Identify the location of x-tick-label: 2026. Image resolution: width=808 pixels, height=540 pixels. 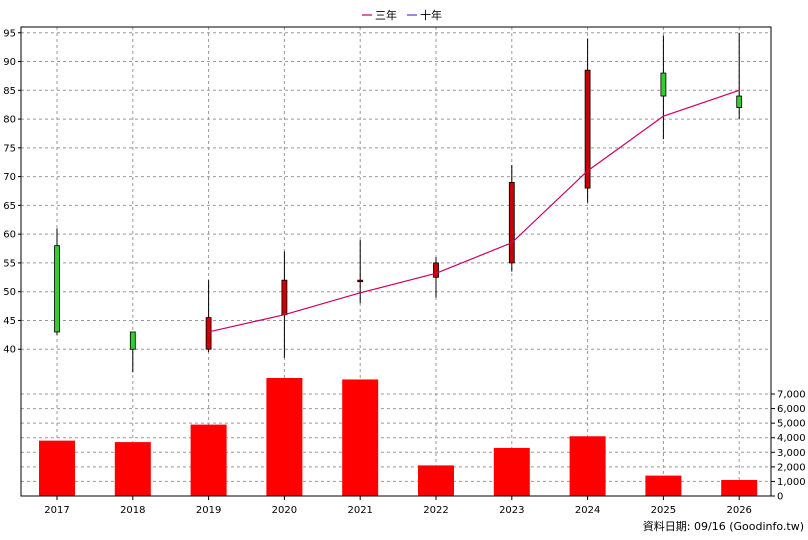
(738, 510).